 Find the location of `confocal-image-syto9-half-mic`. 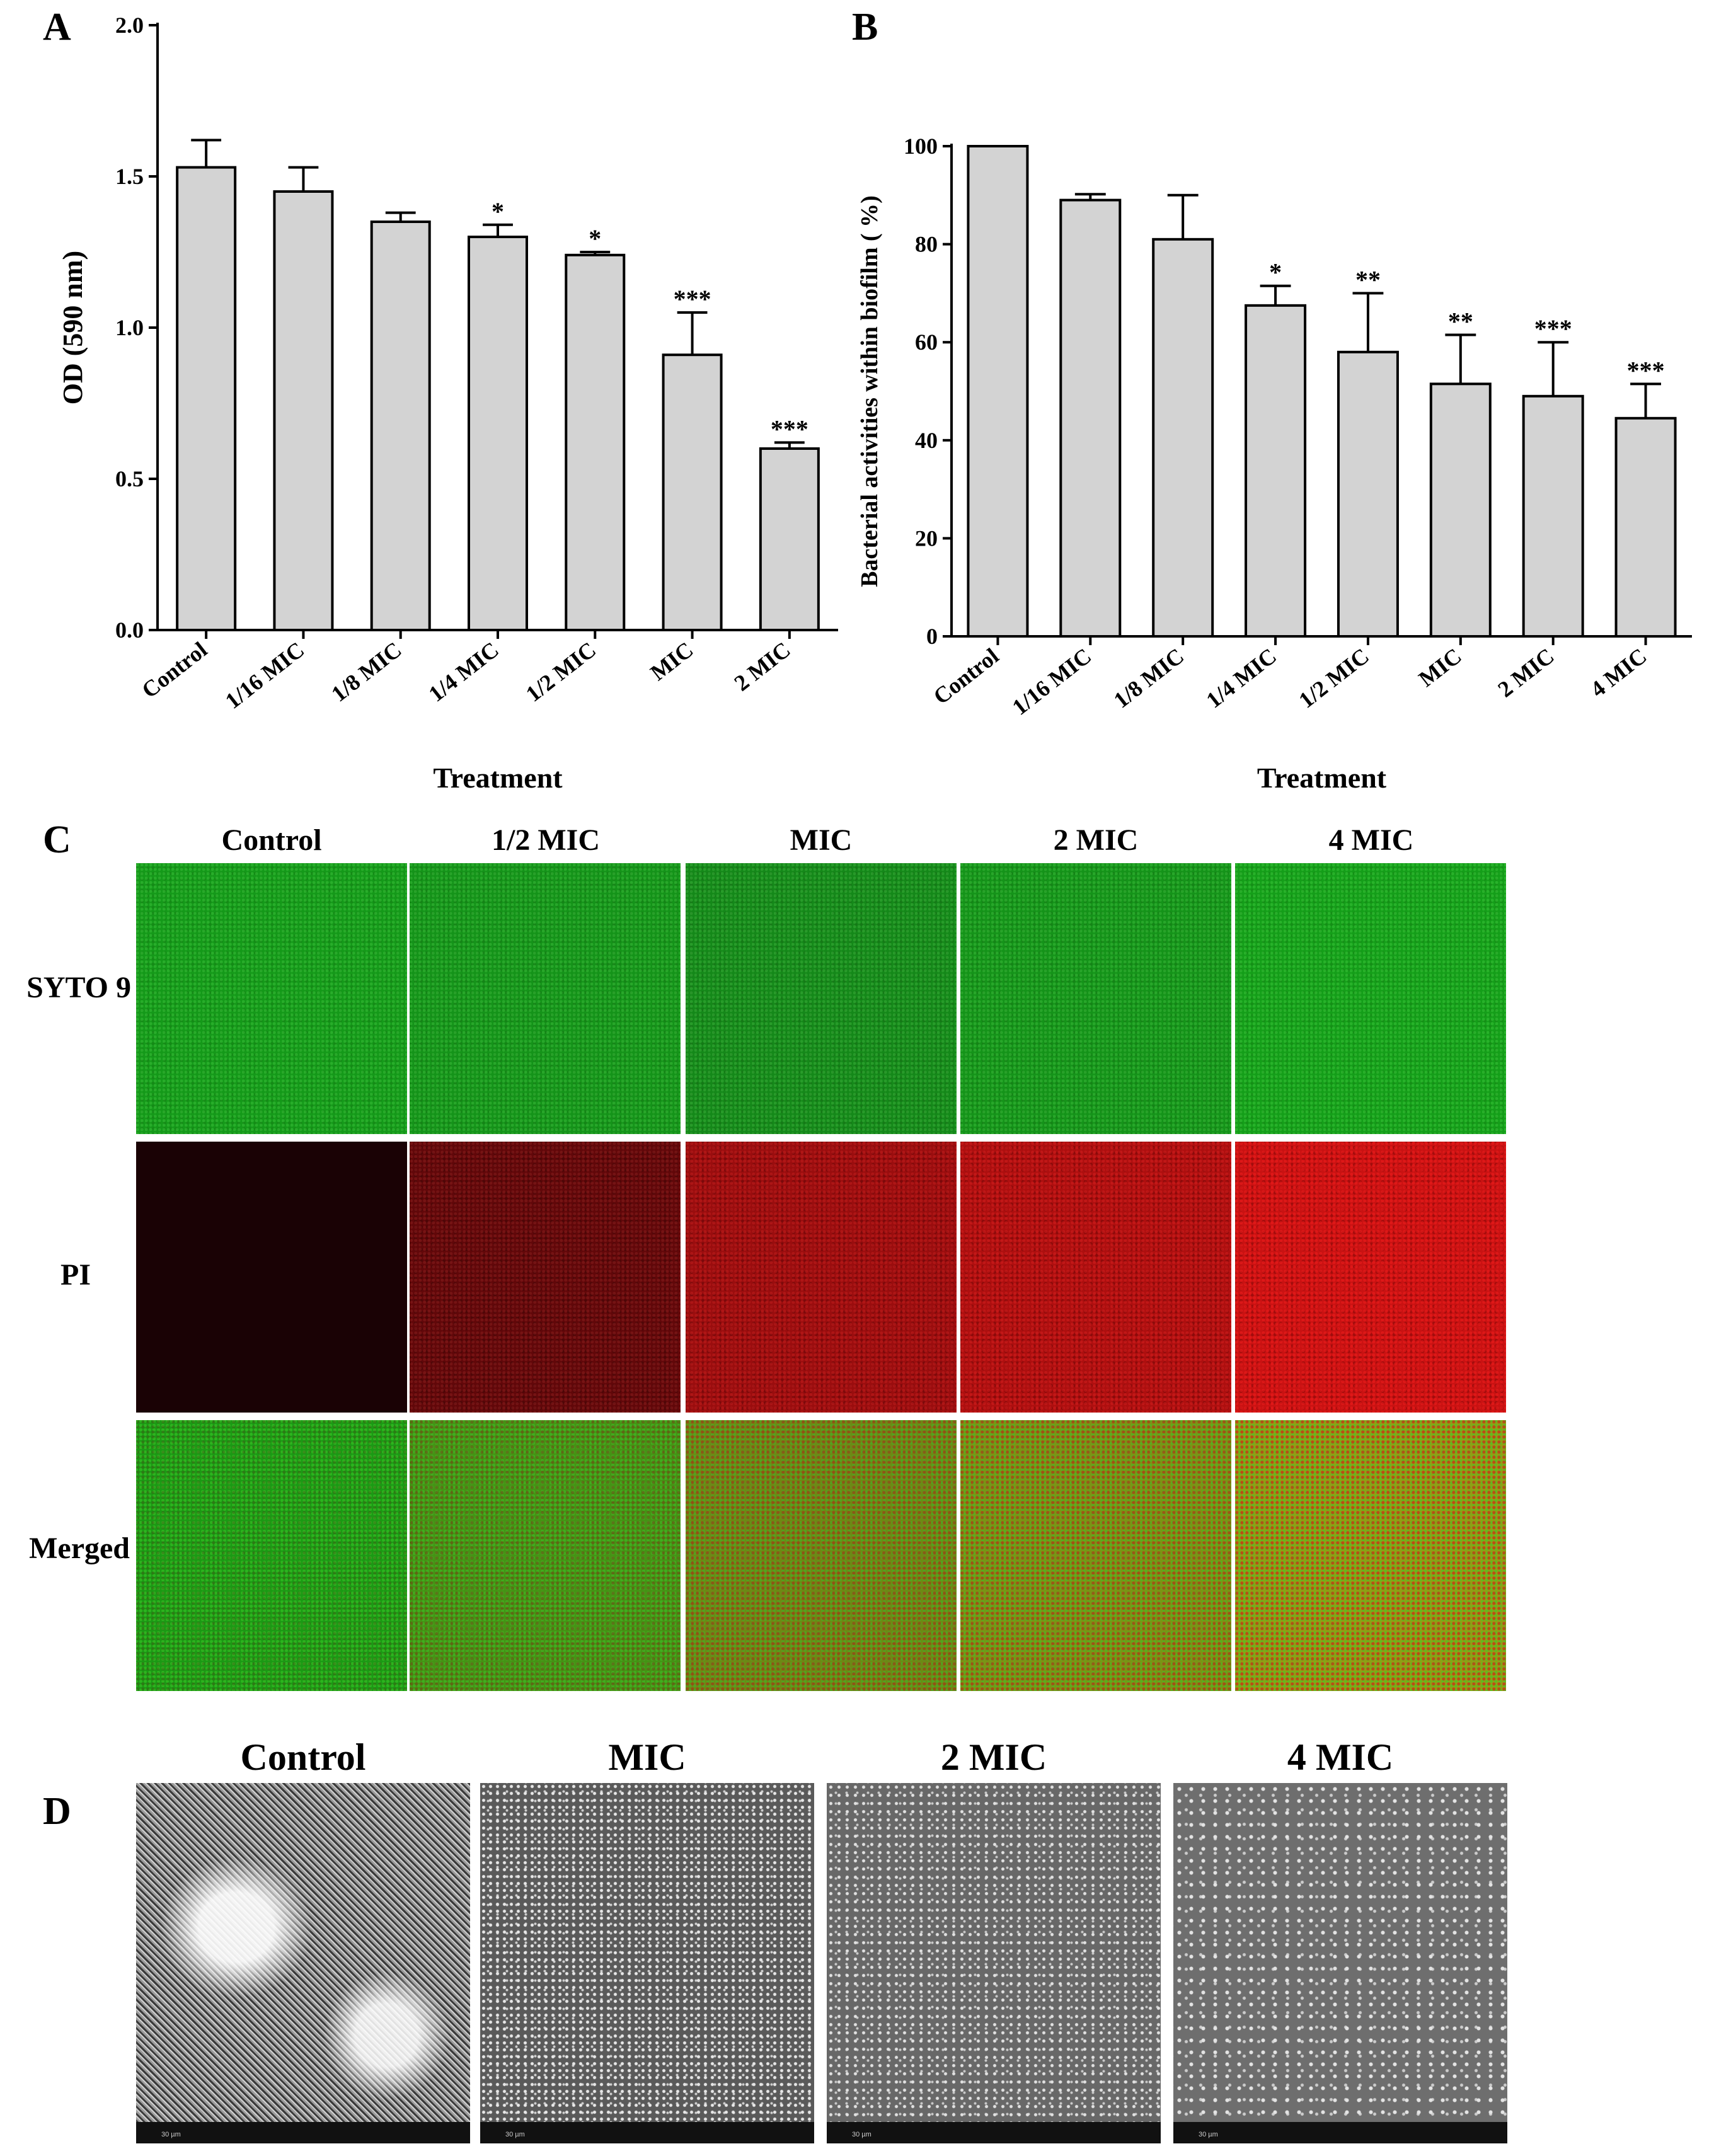

confocal-image-syto9-half-mic is located at coordinates (545, 999).